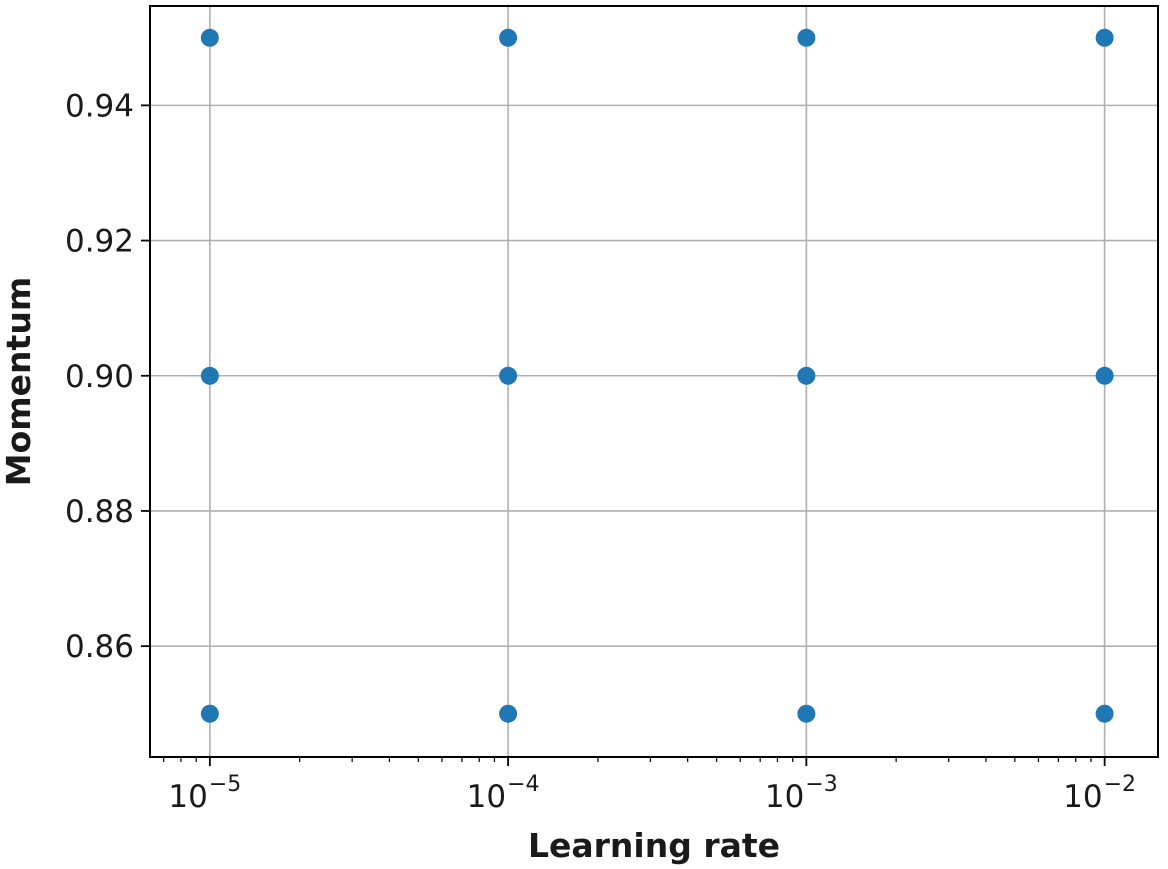 The height and width of the screenshot is (869, 1168). I want to click on y-tick-labels: 0.86 0.88 0.90 0.92 0.94, so click(99, 376).